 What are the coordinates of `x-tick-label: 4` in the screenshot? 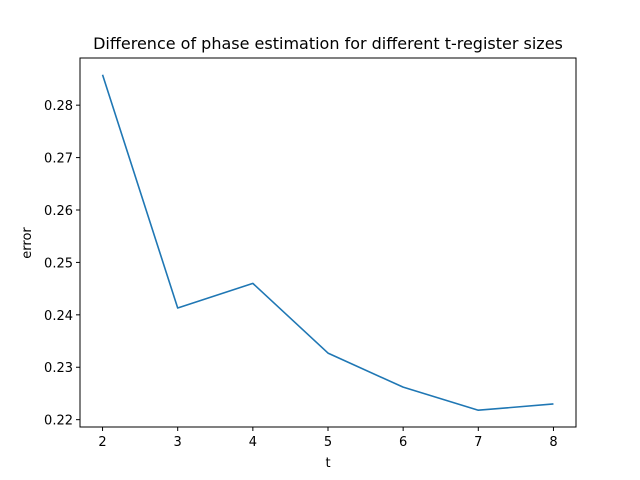 It's located at (253, 442).